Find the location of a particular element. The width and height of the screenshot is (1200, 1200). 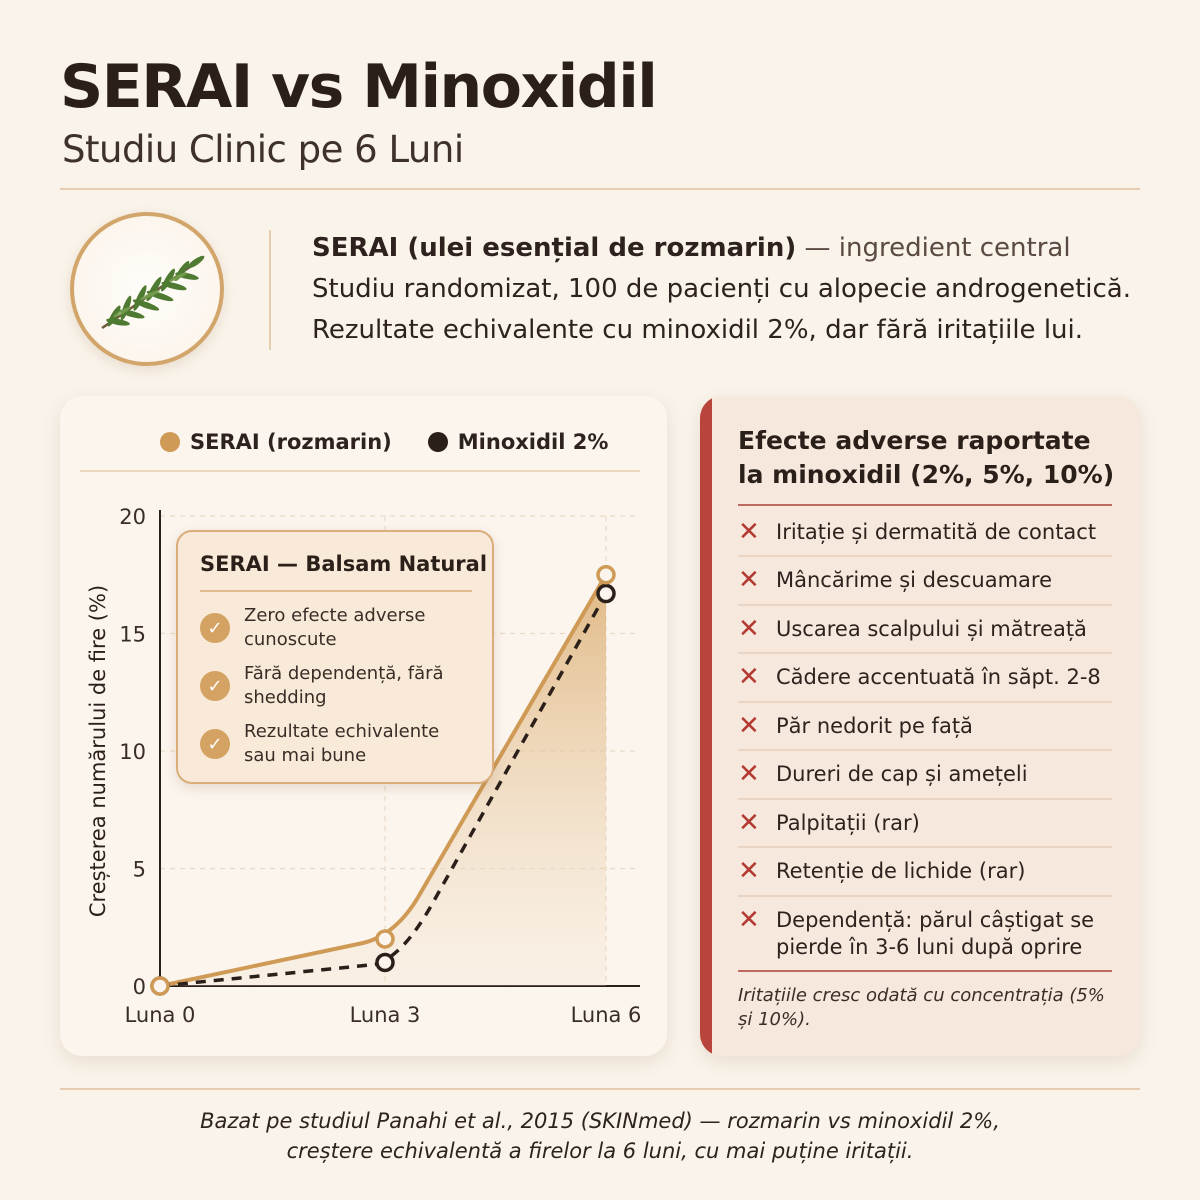

adverse-item: ✕ Păr nedorit pe față is located at coordinates (927, 726).